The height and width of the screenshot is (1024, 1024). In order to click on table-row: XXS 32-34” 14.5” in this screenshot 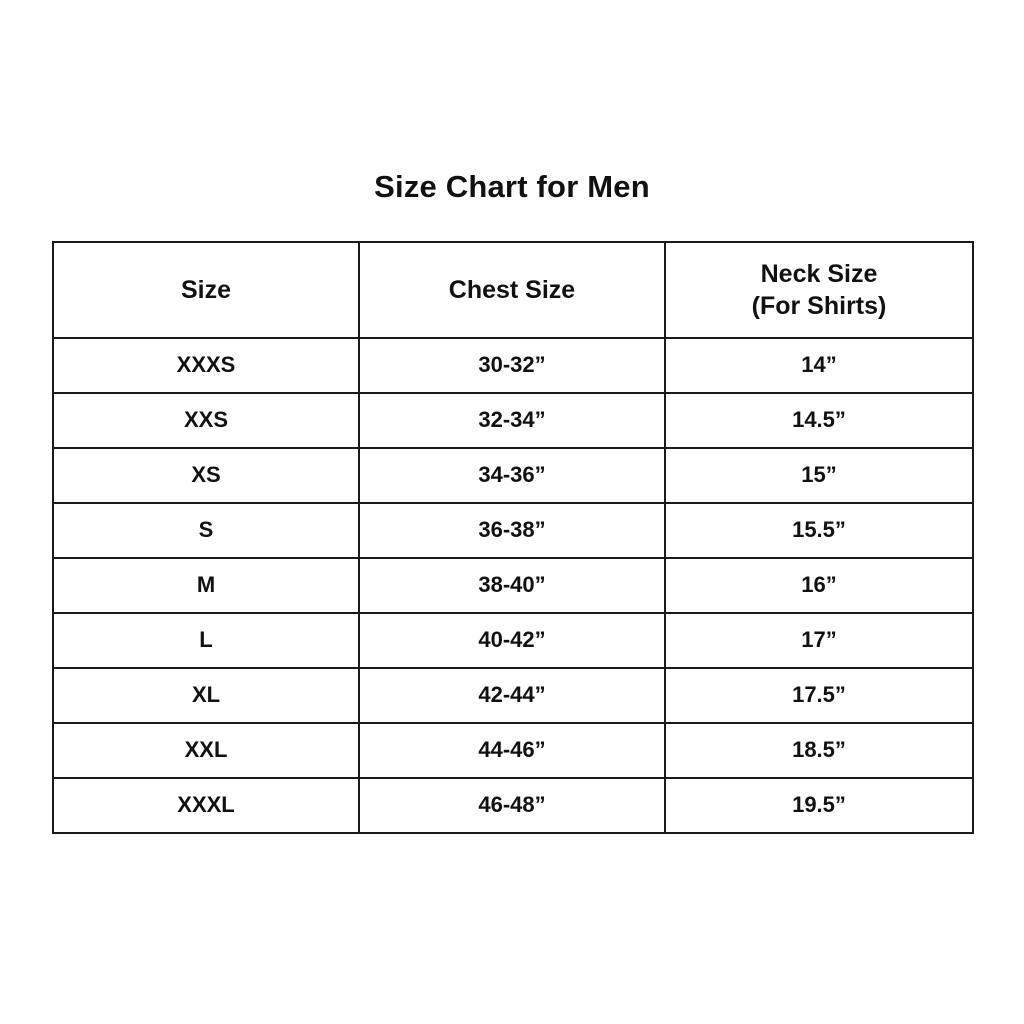, I will do `click(513, 420)`.